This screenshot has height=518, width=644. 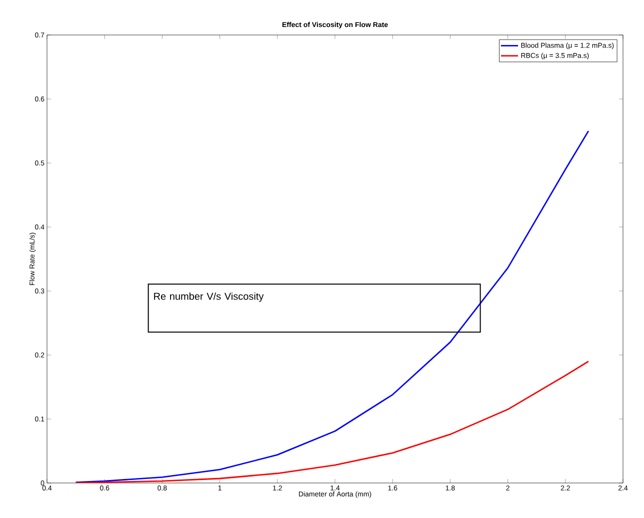 I want to click on annotation: Re number V/s Viscosity, so click(x=209, y=297).